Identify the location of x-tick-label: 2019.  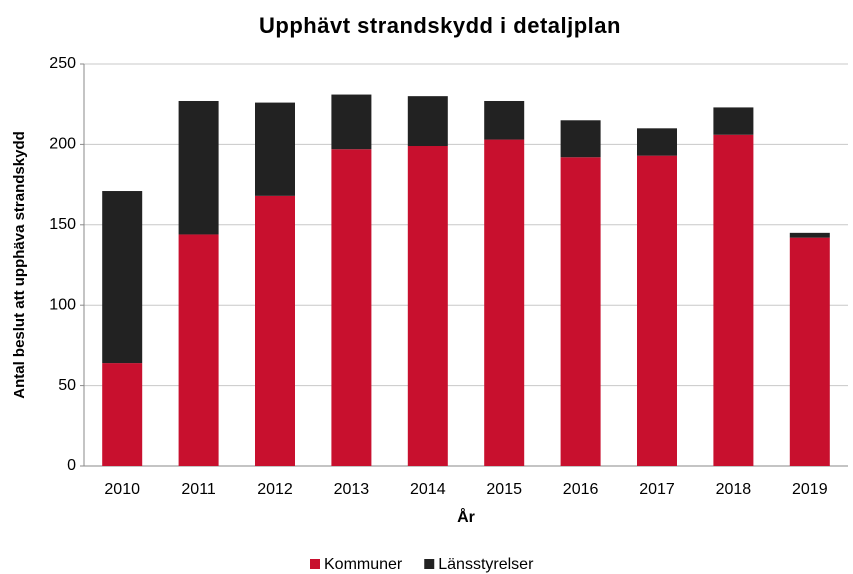
(810, 489).